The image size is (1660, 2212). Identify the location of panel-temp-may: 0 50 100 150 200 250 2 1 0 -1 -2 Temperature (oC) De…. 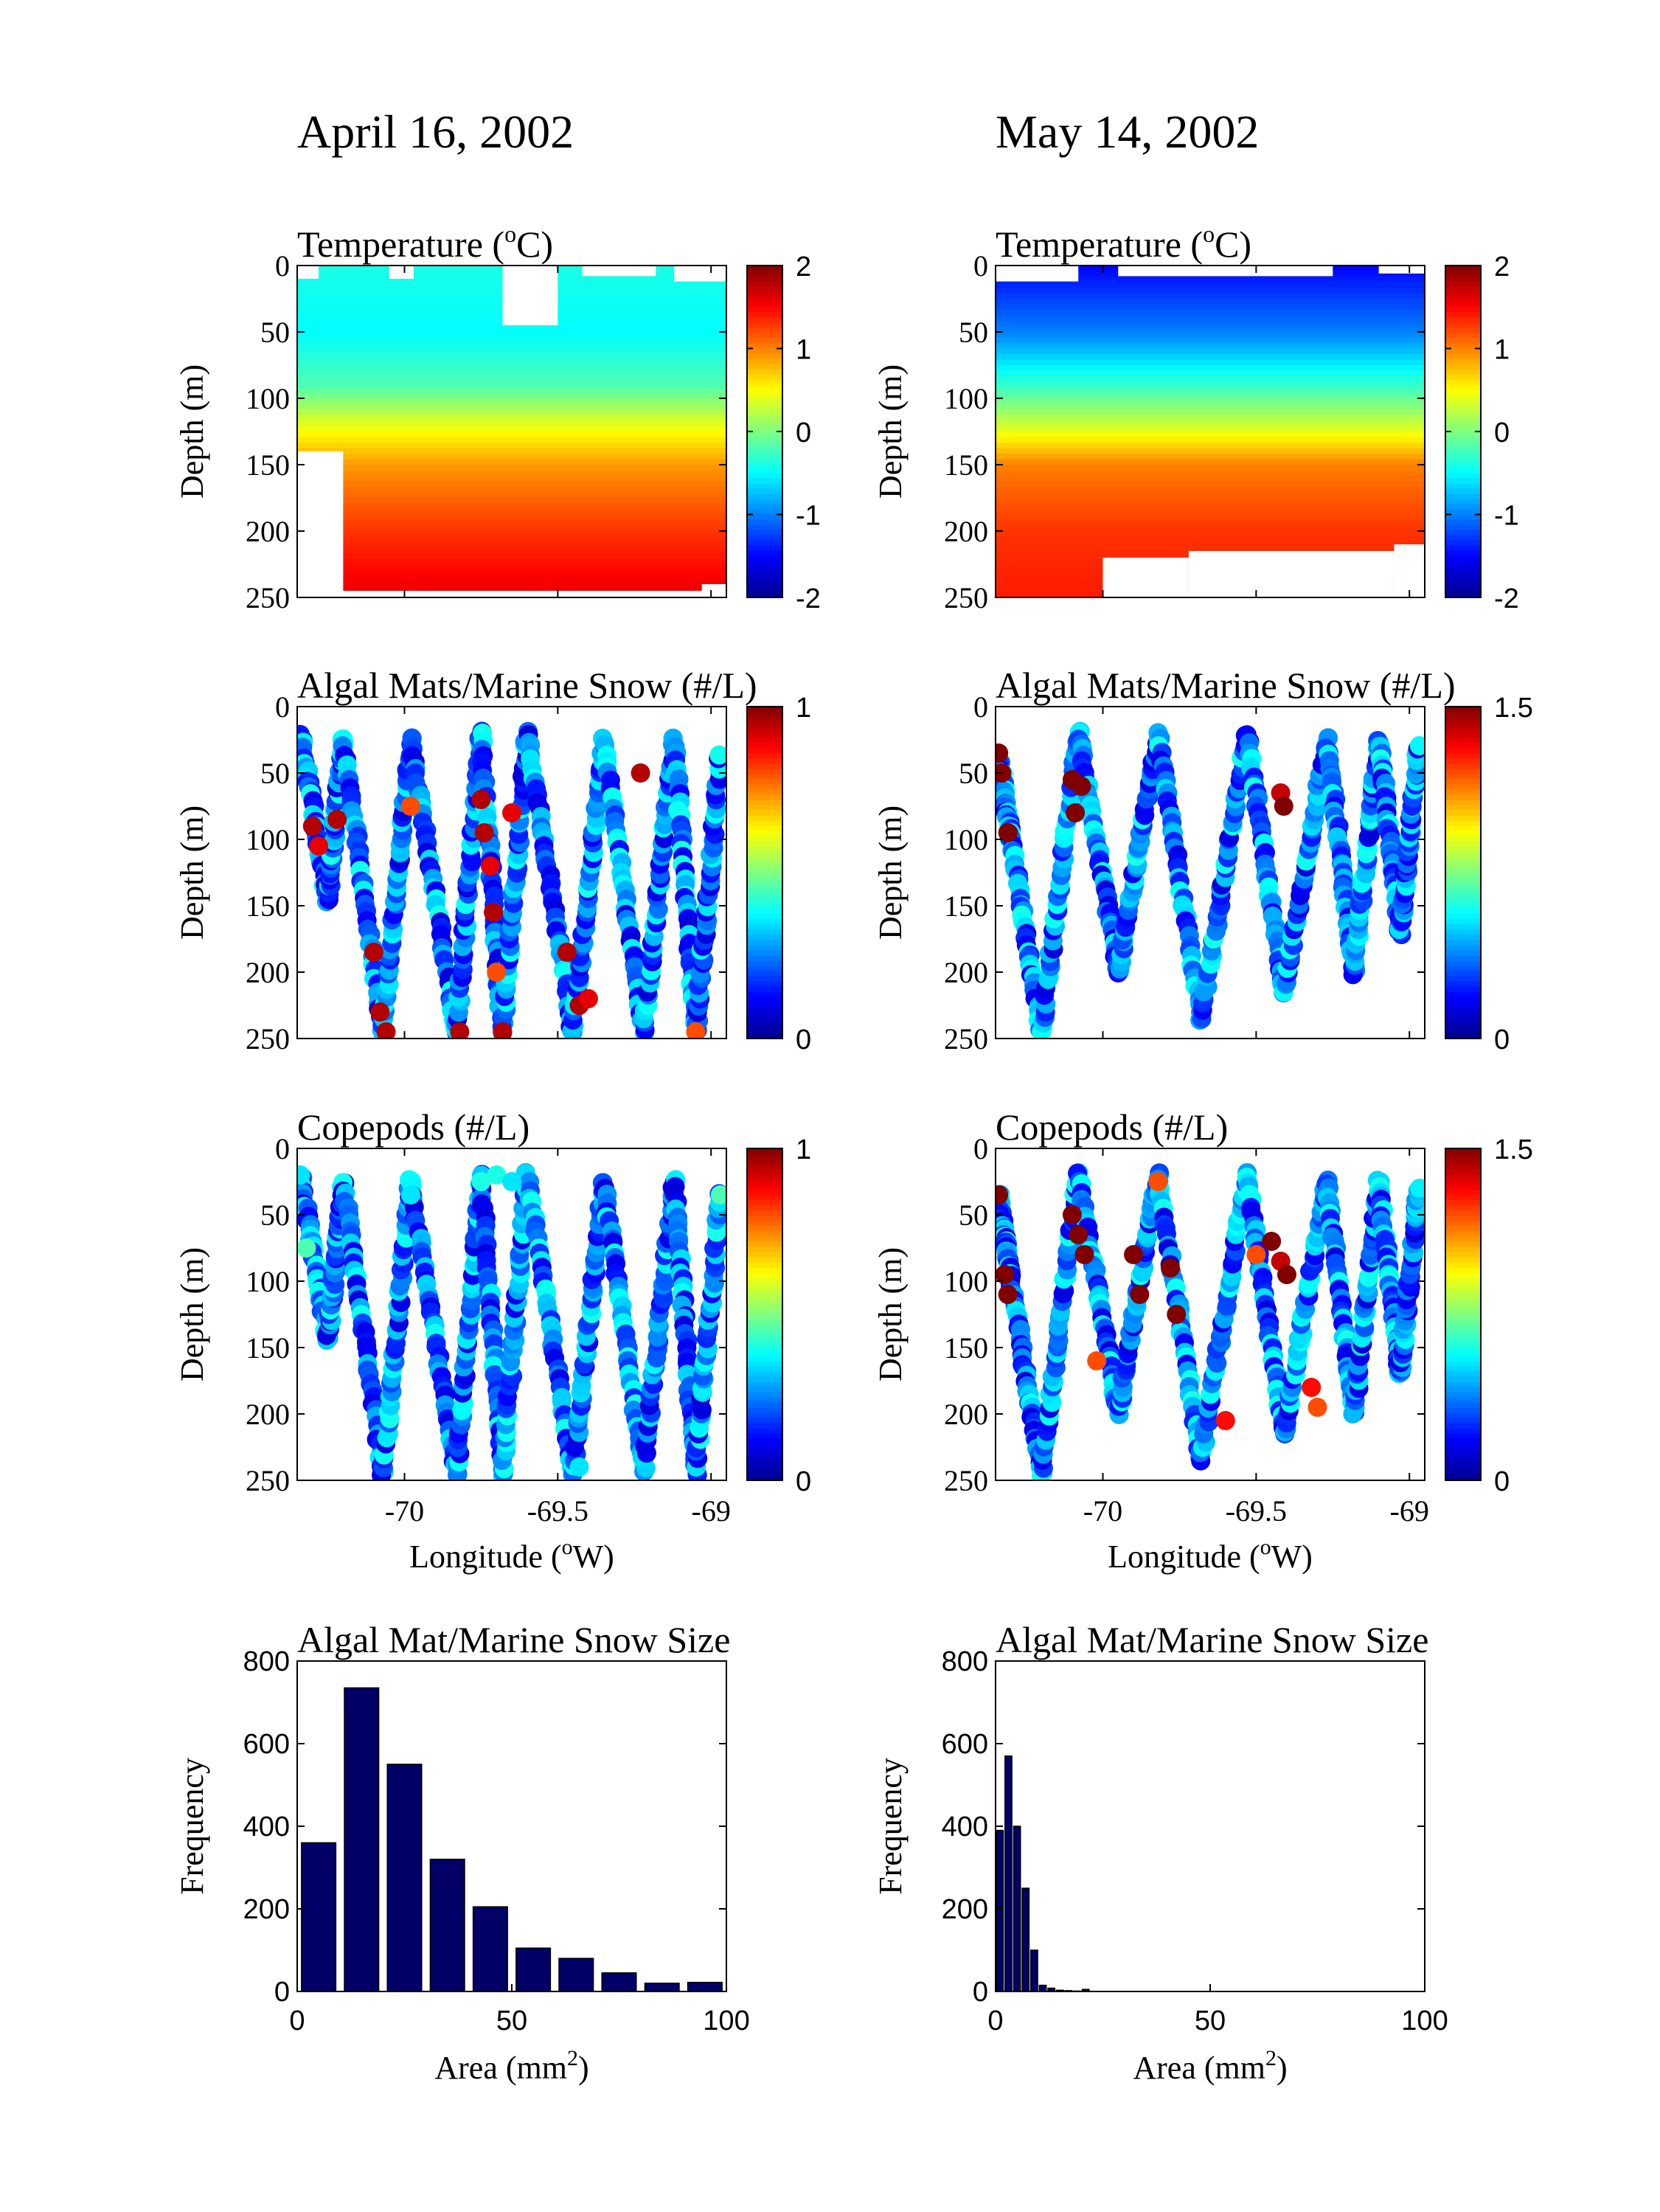
(1195, 418).